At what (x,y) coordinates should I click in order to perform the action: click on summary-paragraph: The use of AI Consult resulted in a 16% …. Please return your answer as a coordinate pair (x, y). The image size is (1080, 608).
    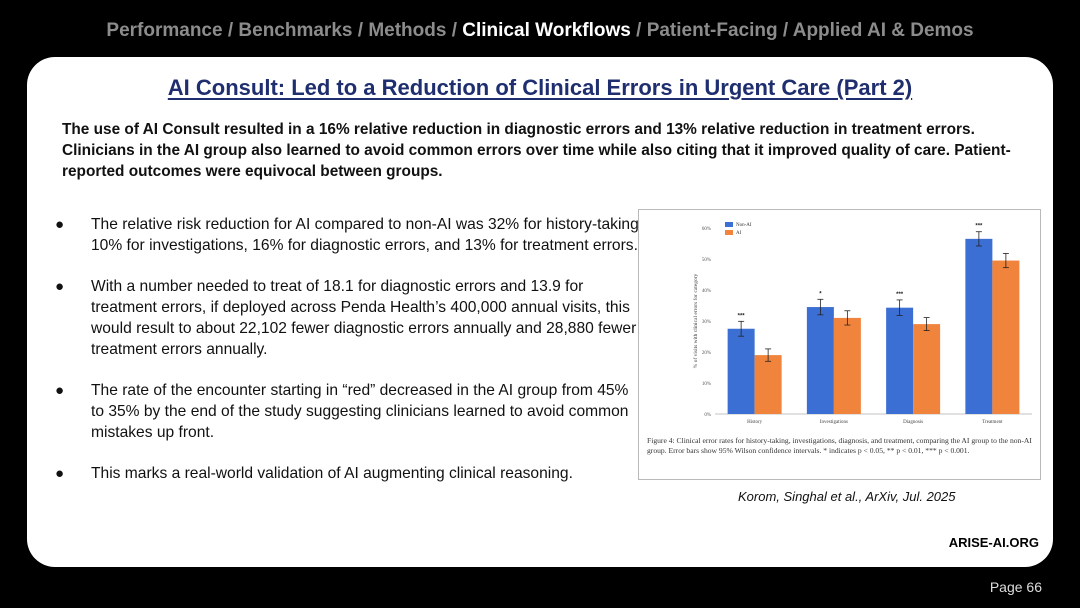
    Looking at the image, I should click on (536, 150).